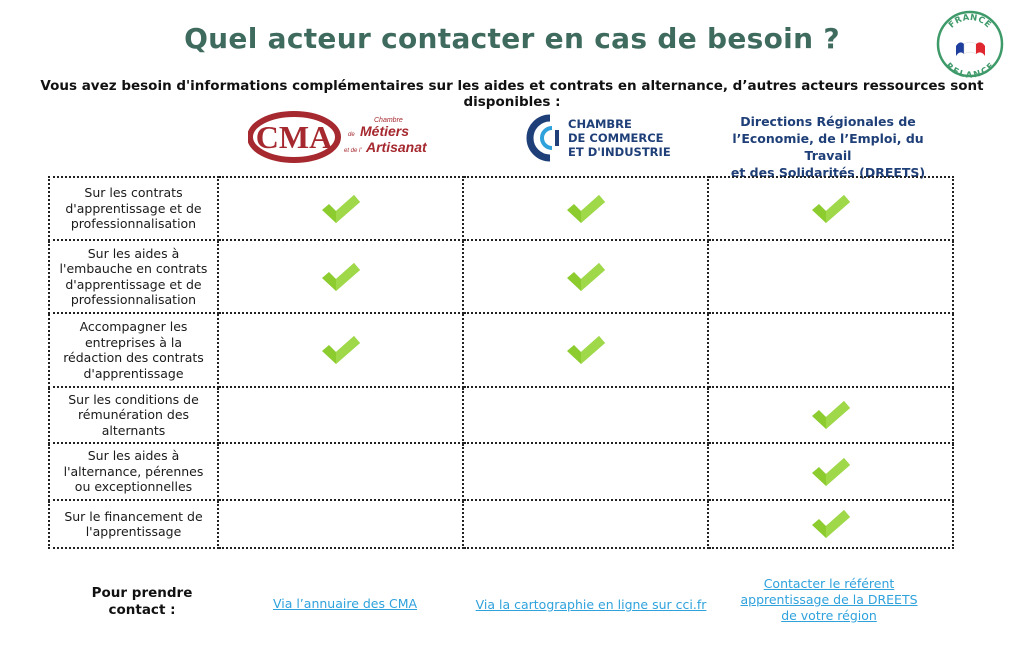 This screenshot has width=1024, height=647. I want to click on cci-line-3: ET D'INDUSTRIE, so click(619, 152).